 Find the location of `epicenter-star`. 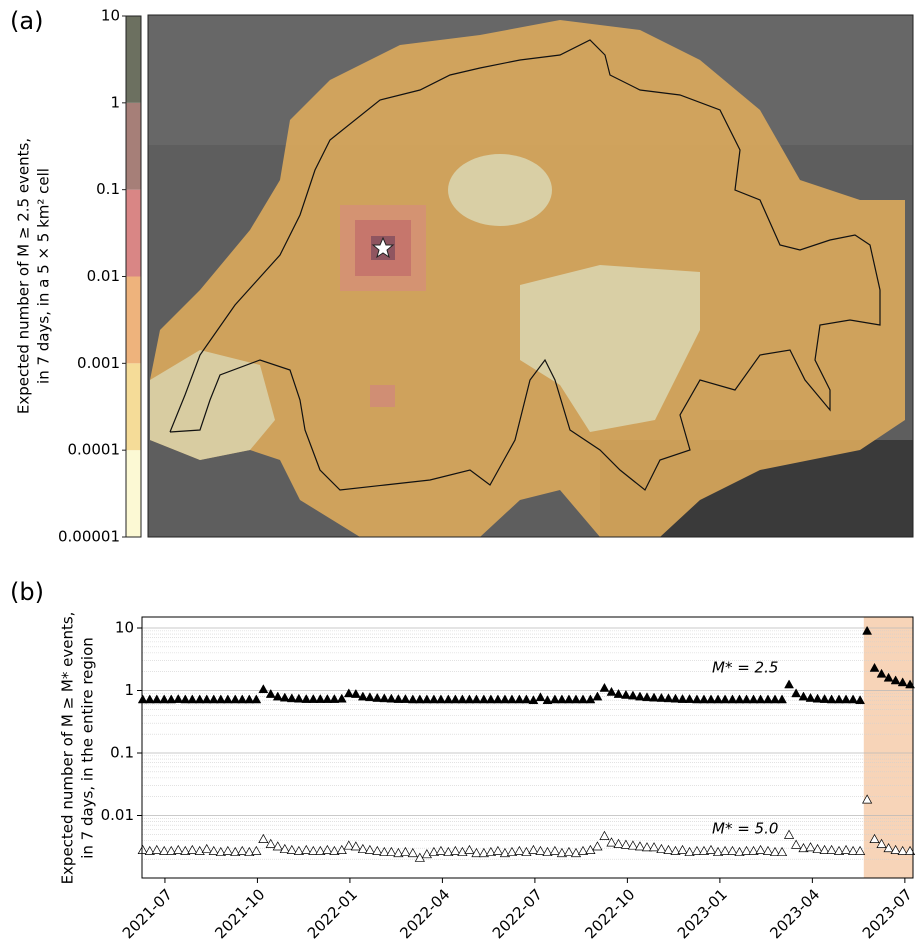

epicenter-star is located at coordinates (383, 247).